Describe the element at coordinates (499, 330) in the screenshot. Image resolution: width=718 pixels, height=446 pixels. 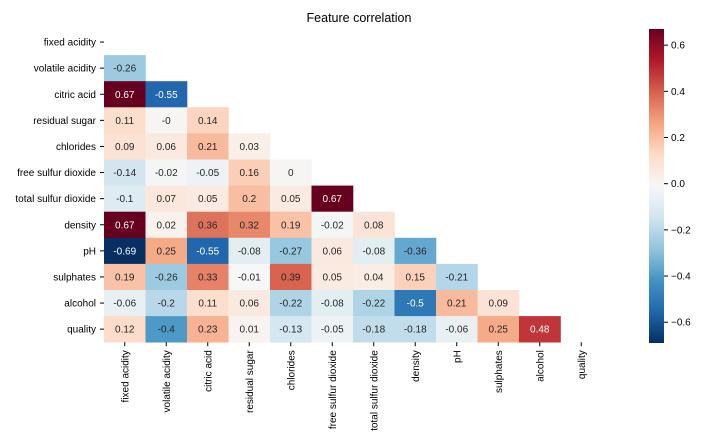
I see `cell-value-label: 0.25` at that location.